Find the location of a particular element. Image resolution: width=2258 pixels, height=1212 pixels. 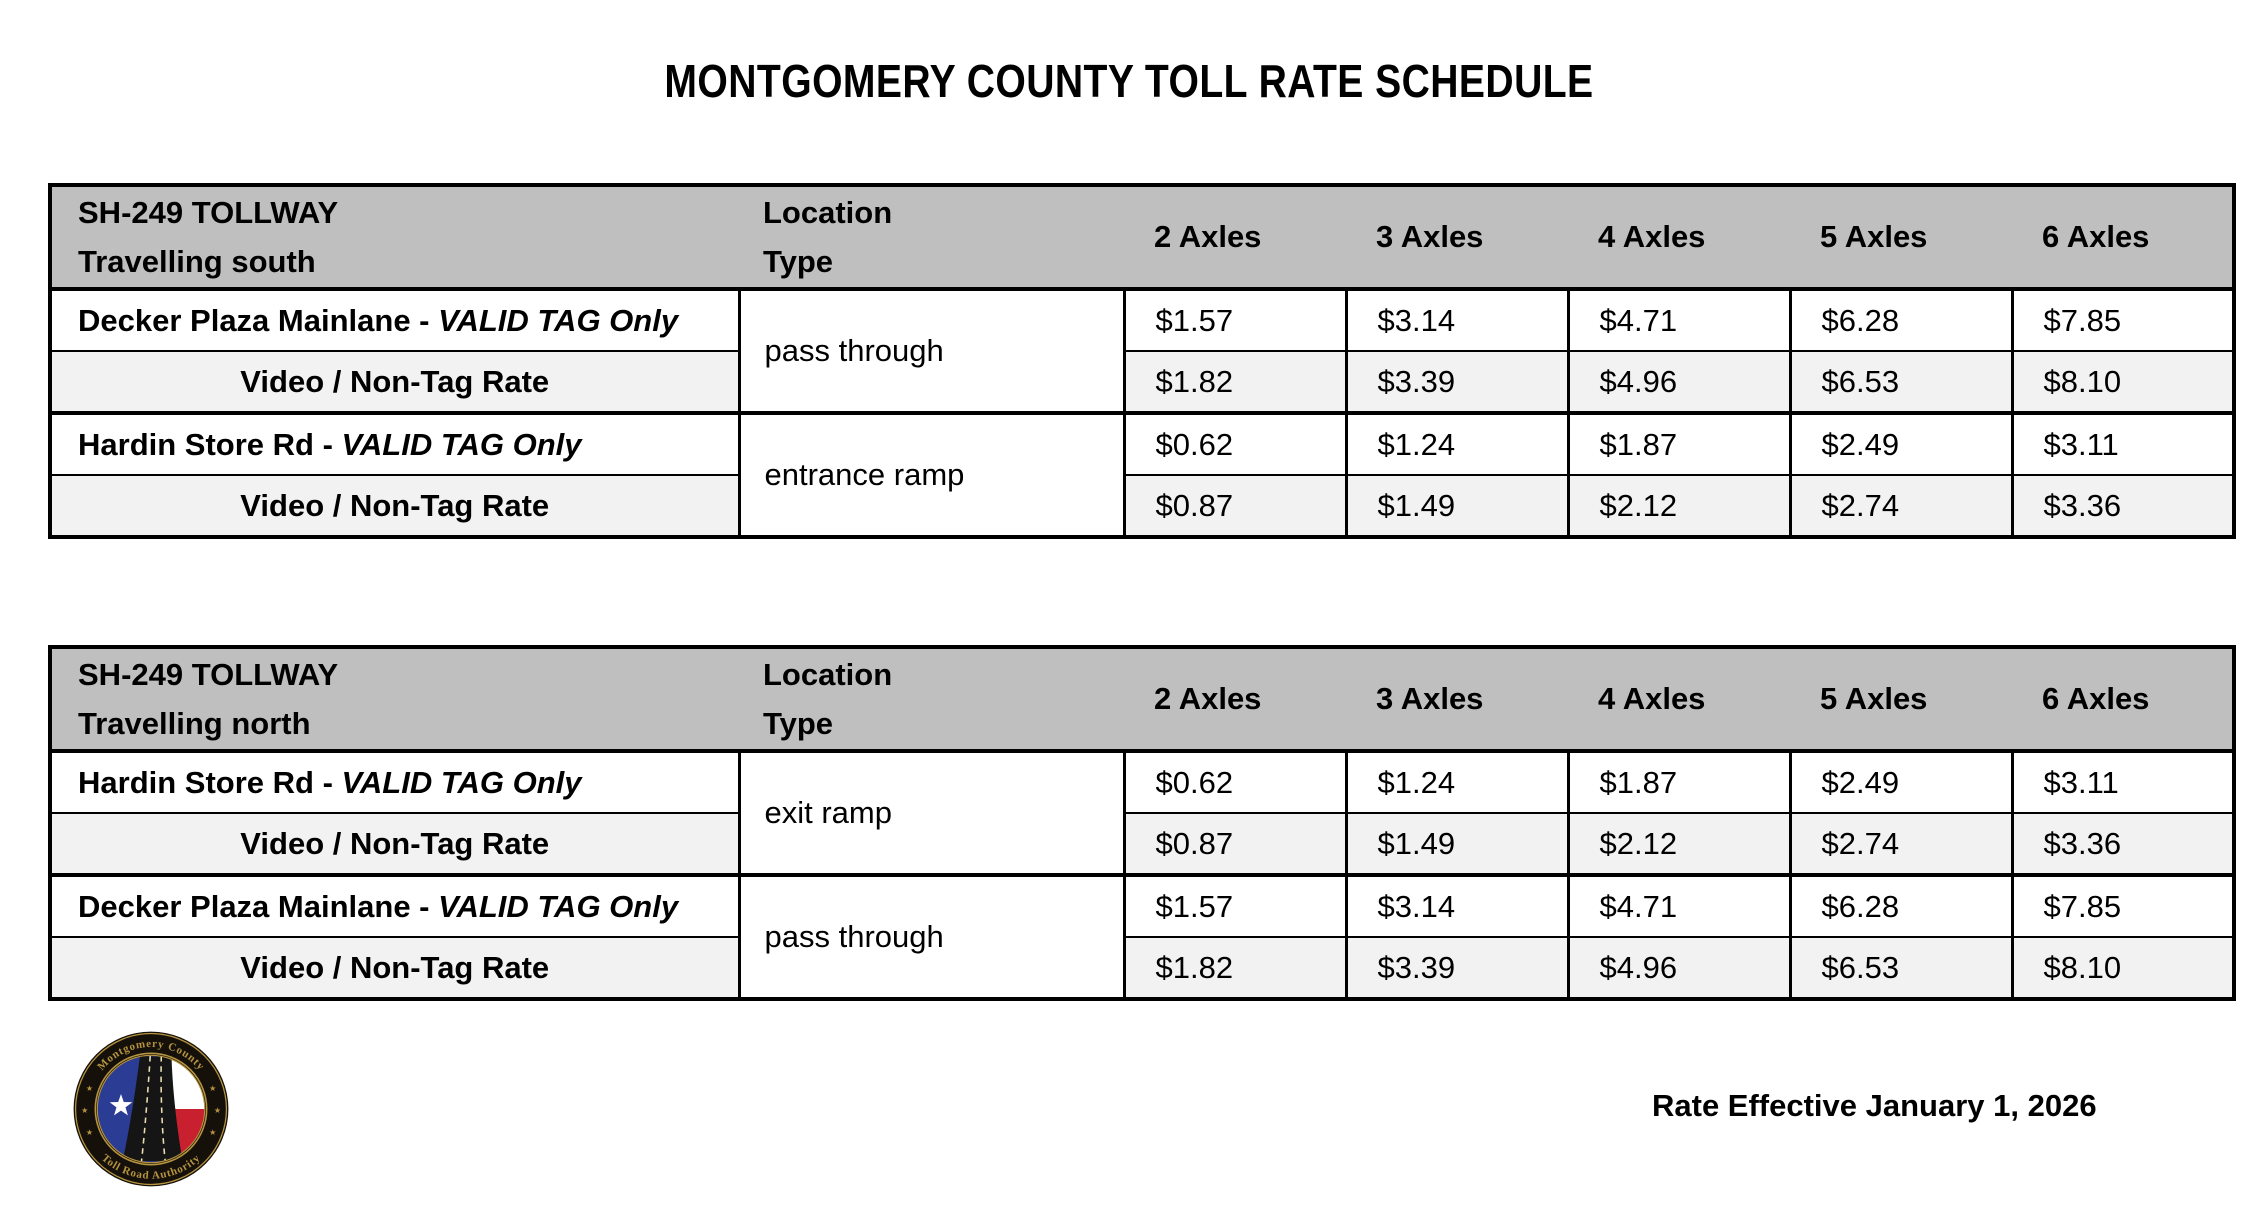

location-type-cell: exit ramp is located at coordinates (931, 813).